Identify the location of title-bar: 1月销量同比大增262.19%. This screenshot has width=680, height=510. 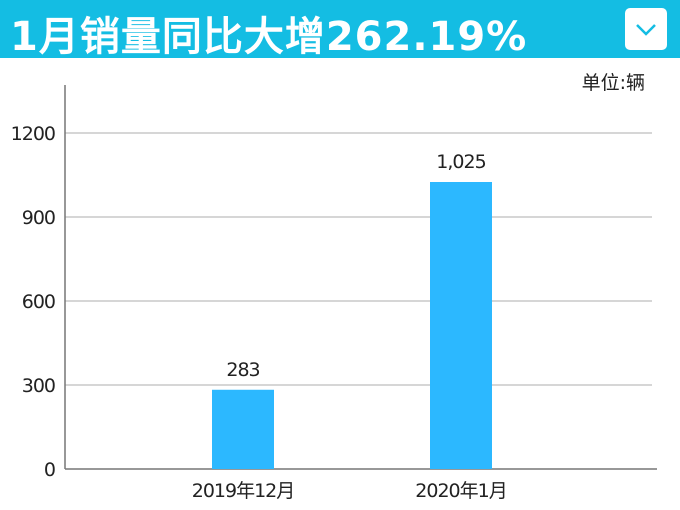
(340, 30).